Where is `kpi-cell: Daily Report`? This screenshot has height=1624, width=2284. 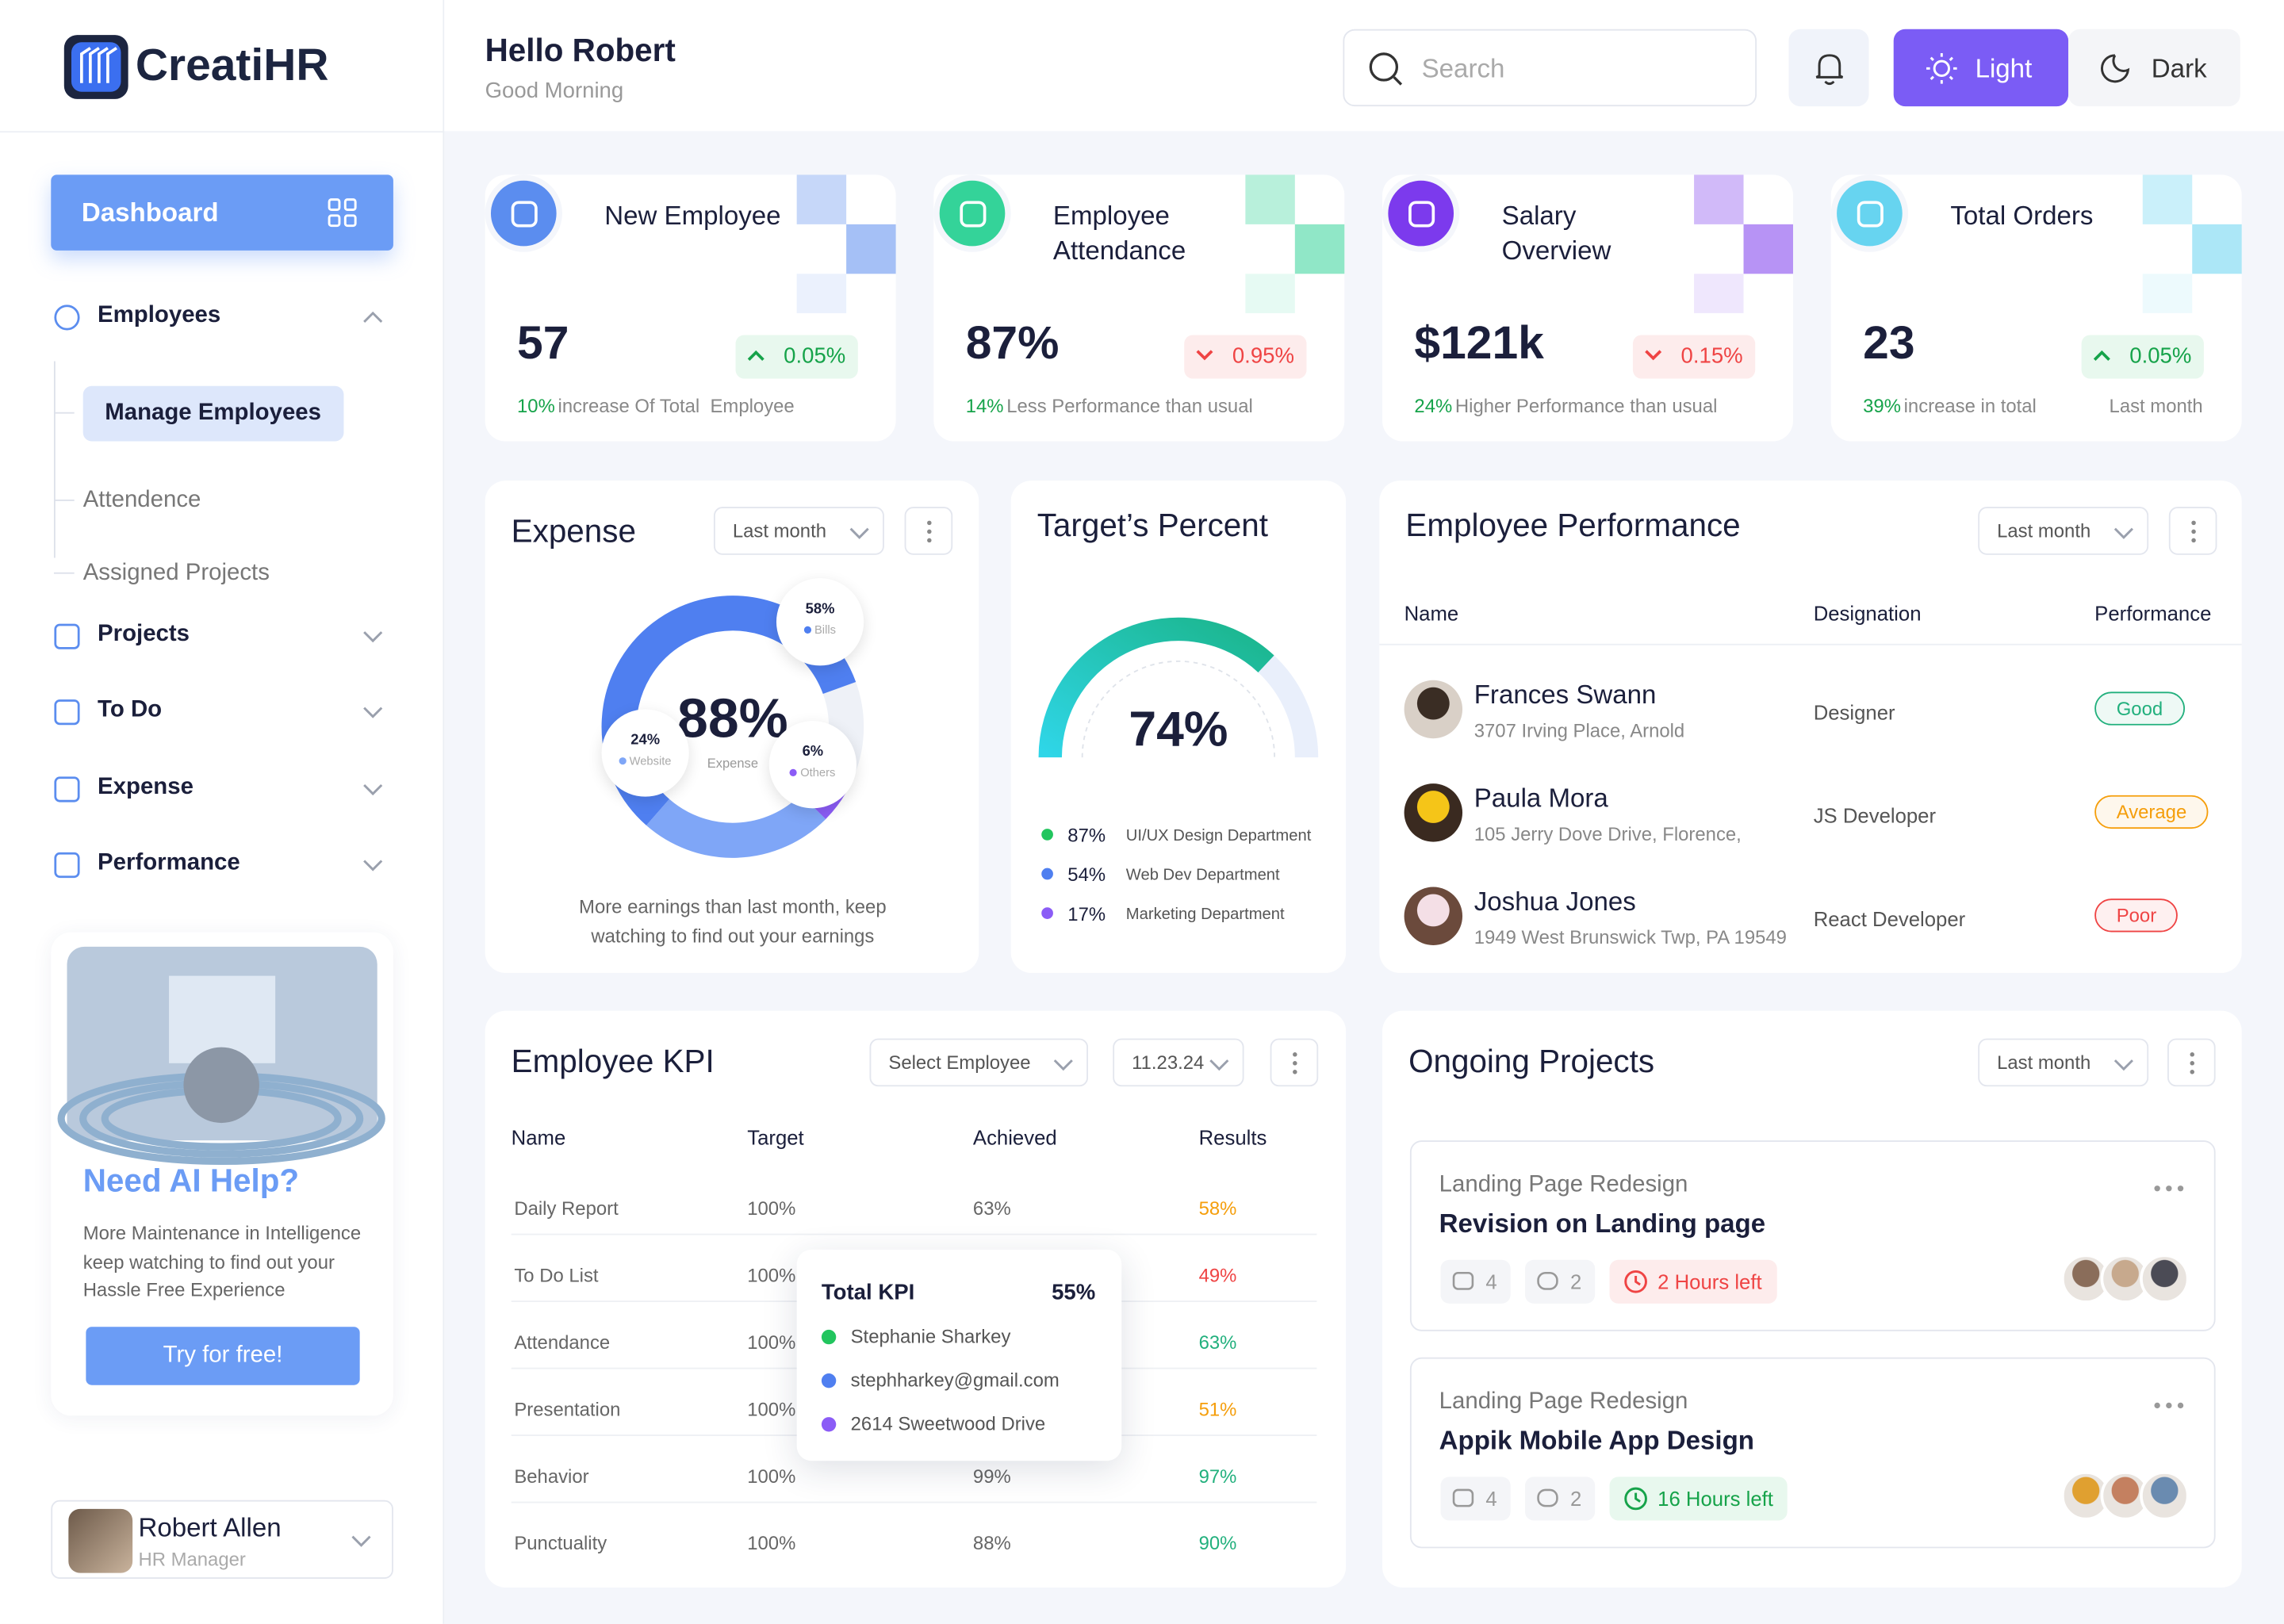 kpi-cell: Daily Report is located at coordinates (566, 1208).